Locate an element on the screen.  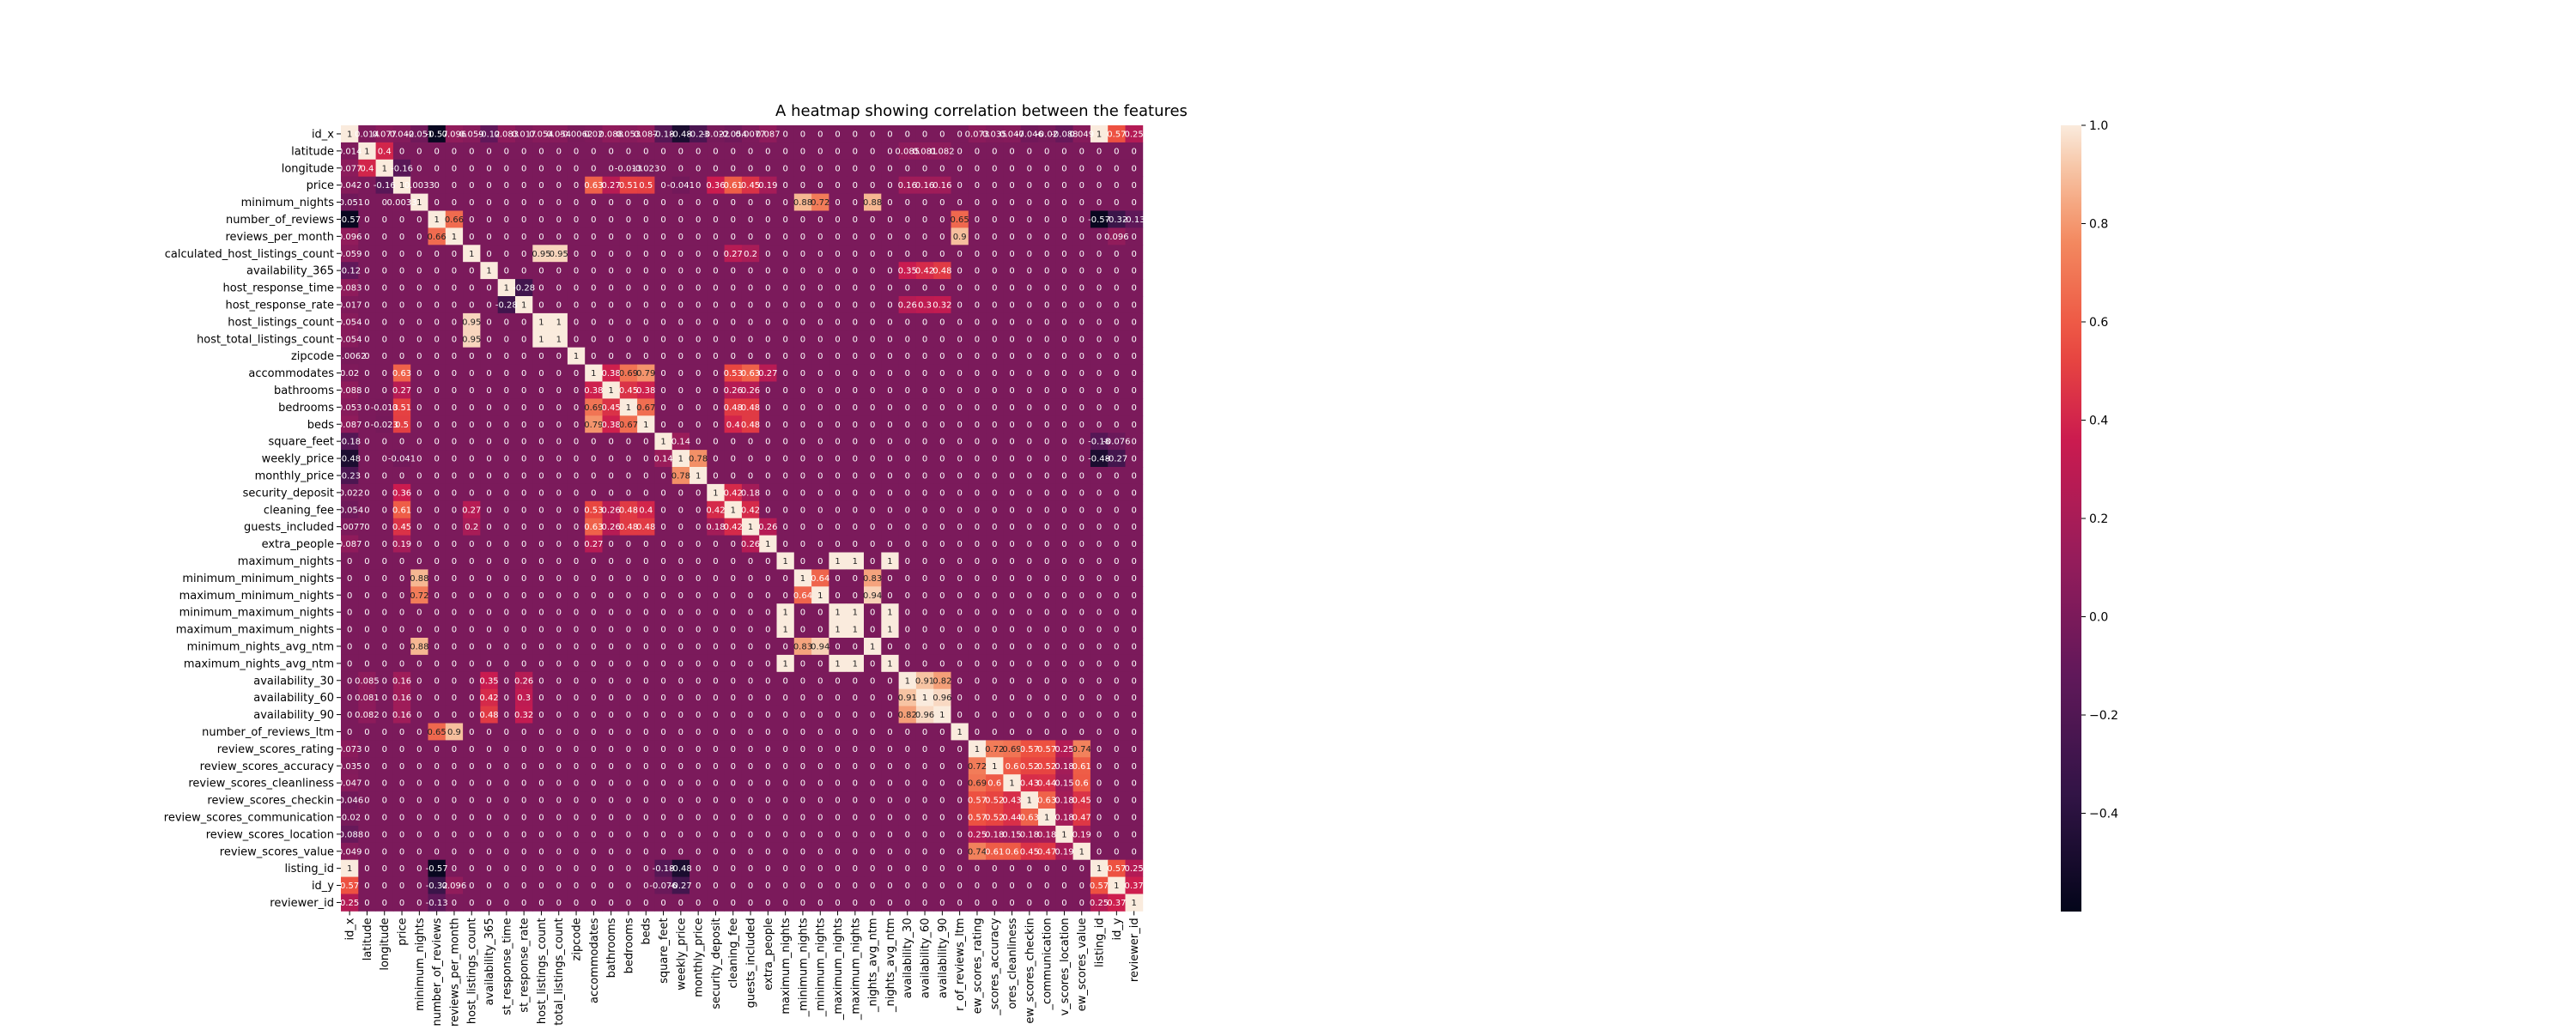
heatmap-cell-value: 0.69 is located at coordinates (594, 408).